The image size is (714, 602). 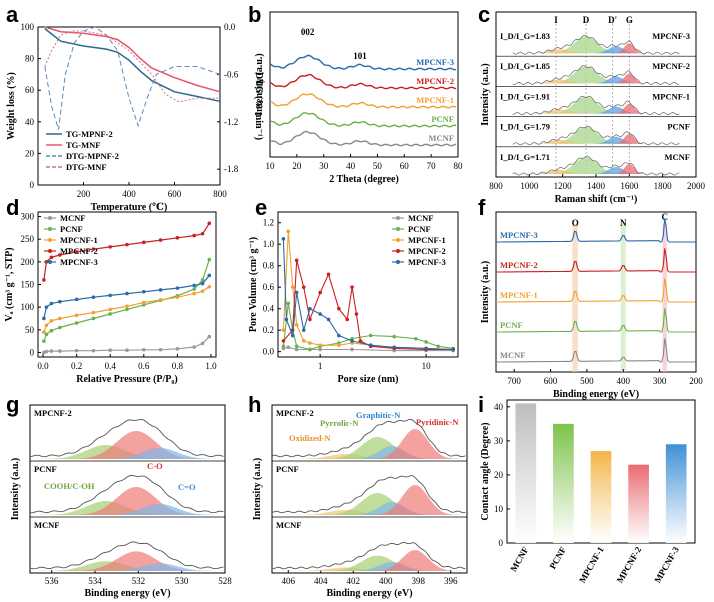 What do you see at coordinates (596, 186) in the screenshot?
I see `c-xtick-label: 1400` at bounding box center [596, 186].